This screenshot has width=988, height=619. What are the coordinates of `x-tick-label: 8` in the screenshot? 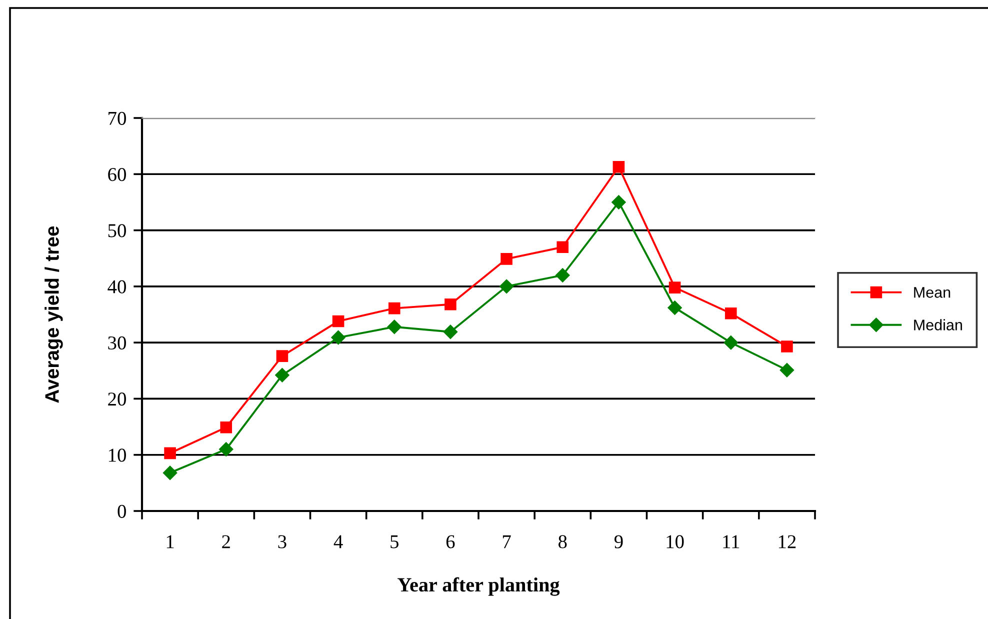 It's located at (562, 541).